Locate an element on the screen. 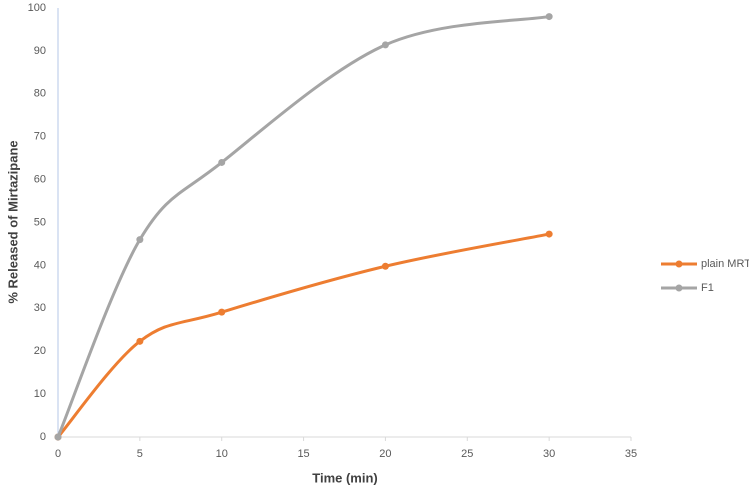 The image size is (749, 491). y-tick-label: 0 is located at coordinates (43, 437).